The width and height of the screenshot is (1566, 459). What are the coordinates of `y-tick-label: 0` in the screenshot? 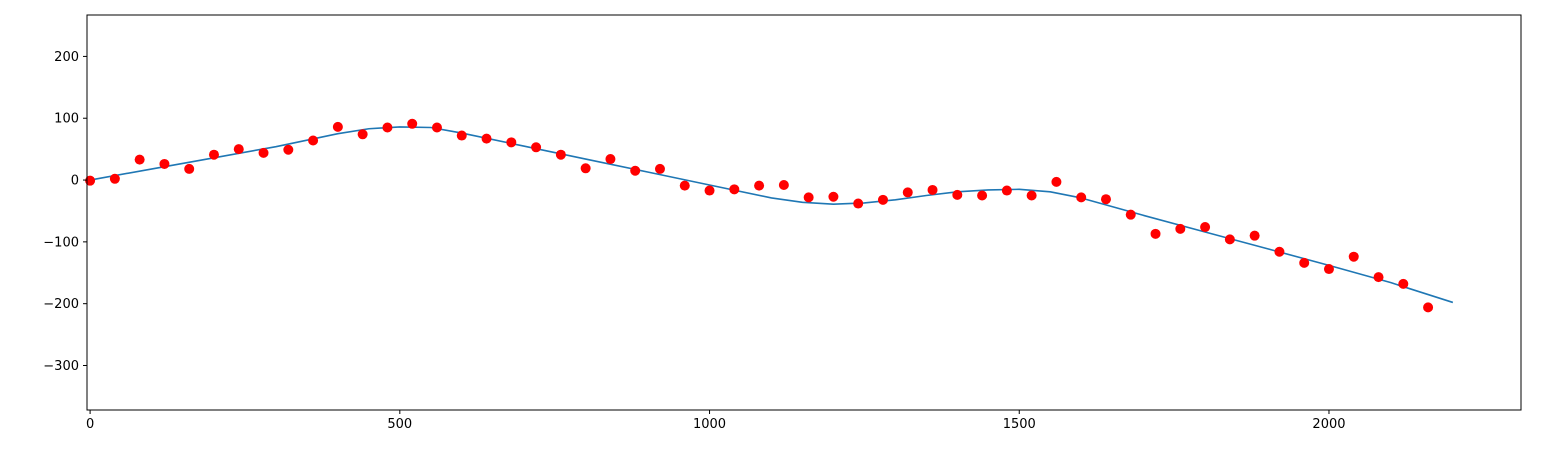 It's located at (75, 181).